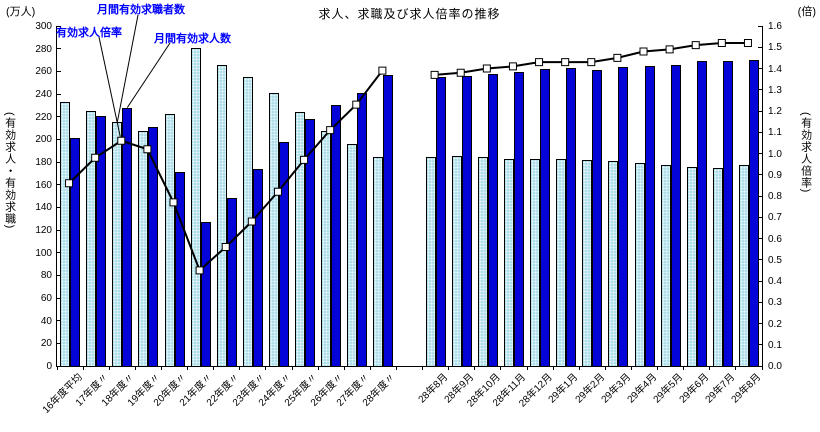  Describe the element at coordinates (775, 111) in the screenshot. I see `right-axis-tick-label: 1.2` at that location.